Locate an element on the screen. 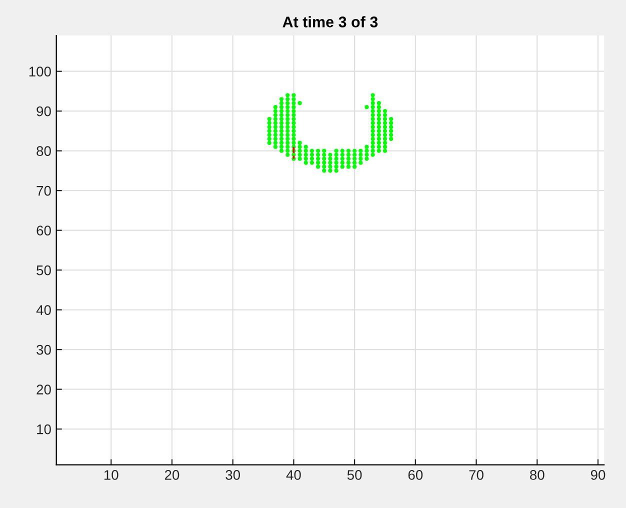 This screenshot has width=626, height=508. y-tick-label: 30 is located at coordinates (43, 349).